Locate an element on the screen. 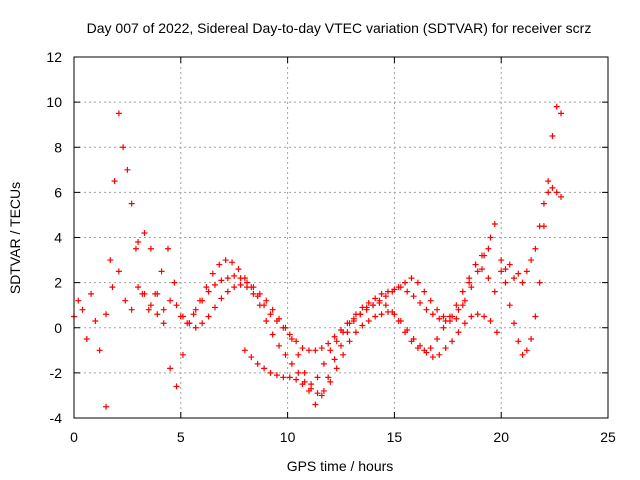 The image size is (640, 480). x-tick-label: 10 is located at coordinates (288, 437).